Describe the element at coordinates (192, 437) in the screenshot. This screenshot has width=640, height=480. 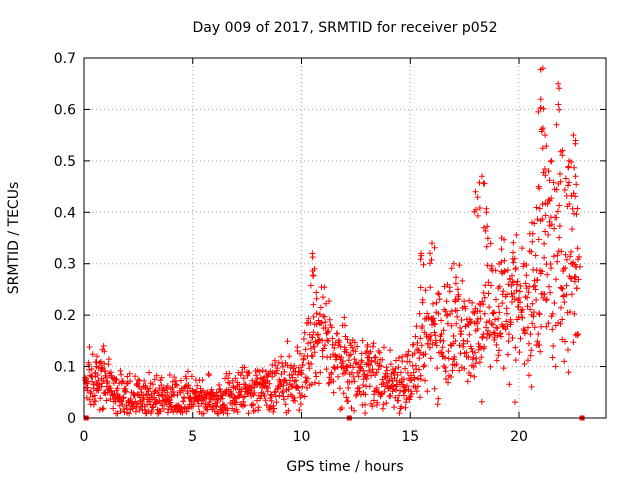
I see `x-tick-label: 5` at that location.